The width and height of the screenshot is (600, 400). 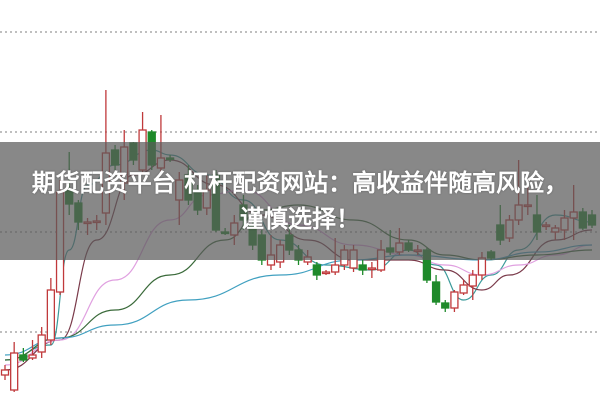 What do you see at coordinates (300, 183) in the screenshot?
I see `headline-line-1: 期货配资平台 杠杆配资网站：高收益伴随高风险，` at bounding box center [300, 183].